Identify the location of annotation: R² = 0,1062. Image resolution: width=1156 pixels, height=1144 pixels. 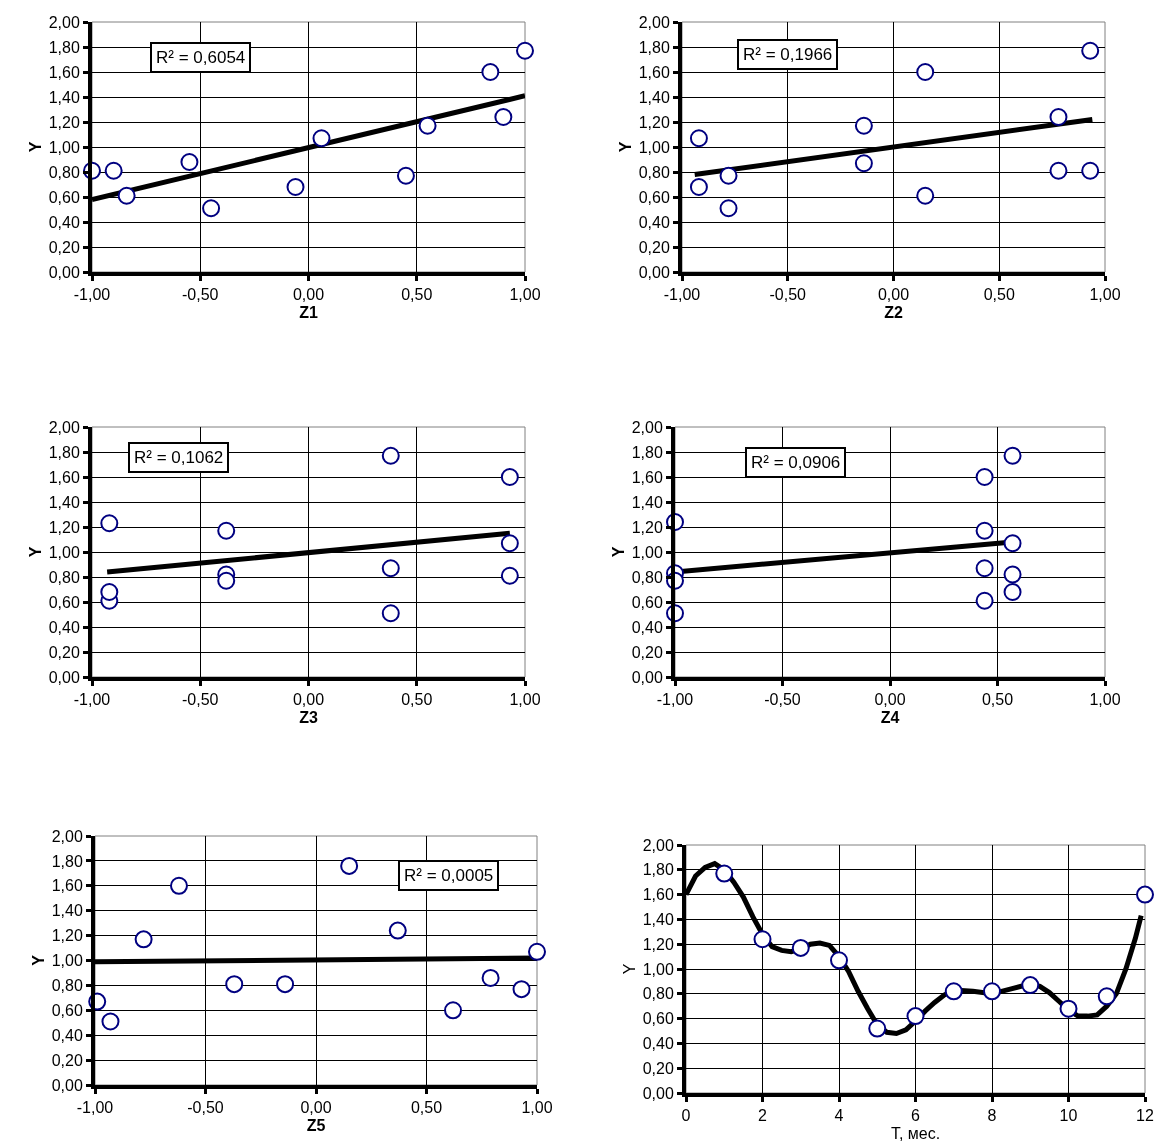
(179, 457).